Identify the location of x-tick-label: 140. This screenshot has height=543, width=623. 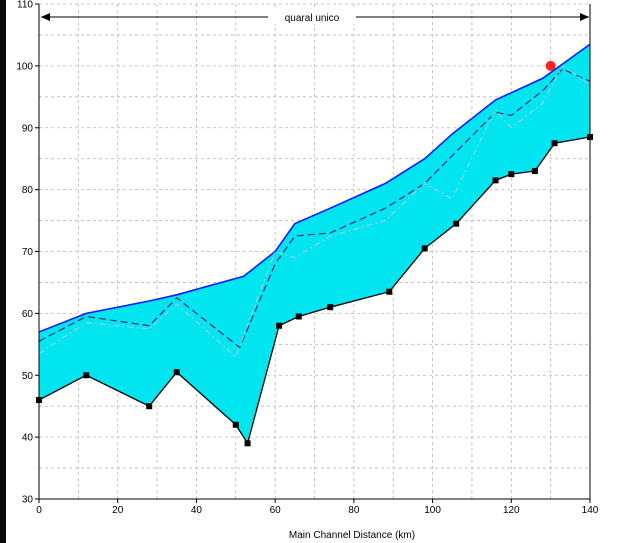
(590, 510).